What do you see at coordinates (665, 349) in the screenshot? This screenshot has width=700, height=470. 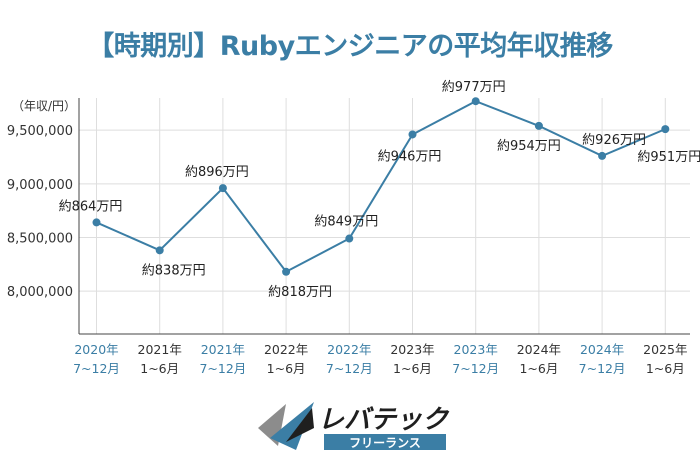 I see `x-tick-year-9: 2025年` at bounding box center [665, 349].